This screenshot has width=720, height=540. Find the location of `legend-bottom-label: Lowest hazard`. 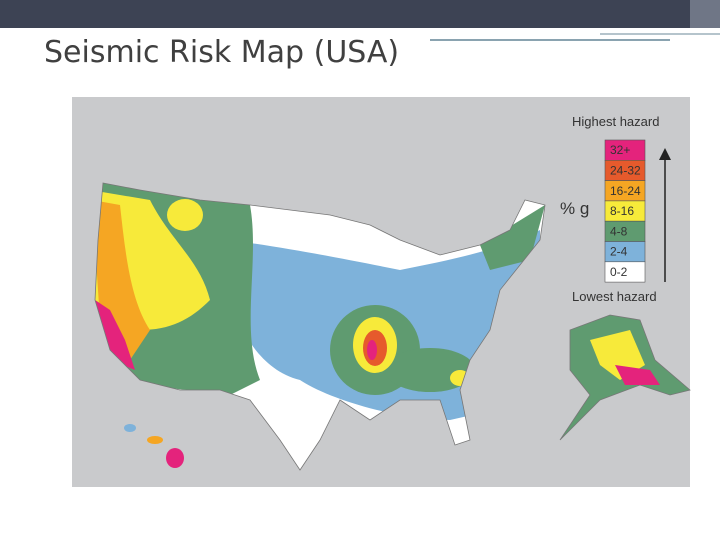

legend-bottom-label: Lowest hazard is located at coordinates (614, 296).